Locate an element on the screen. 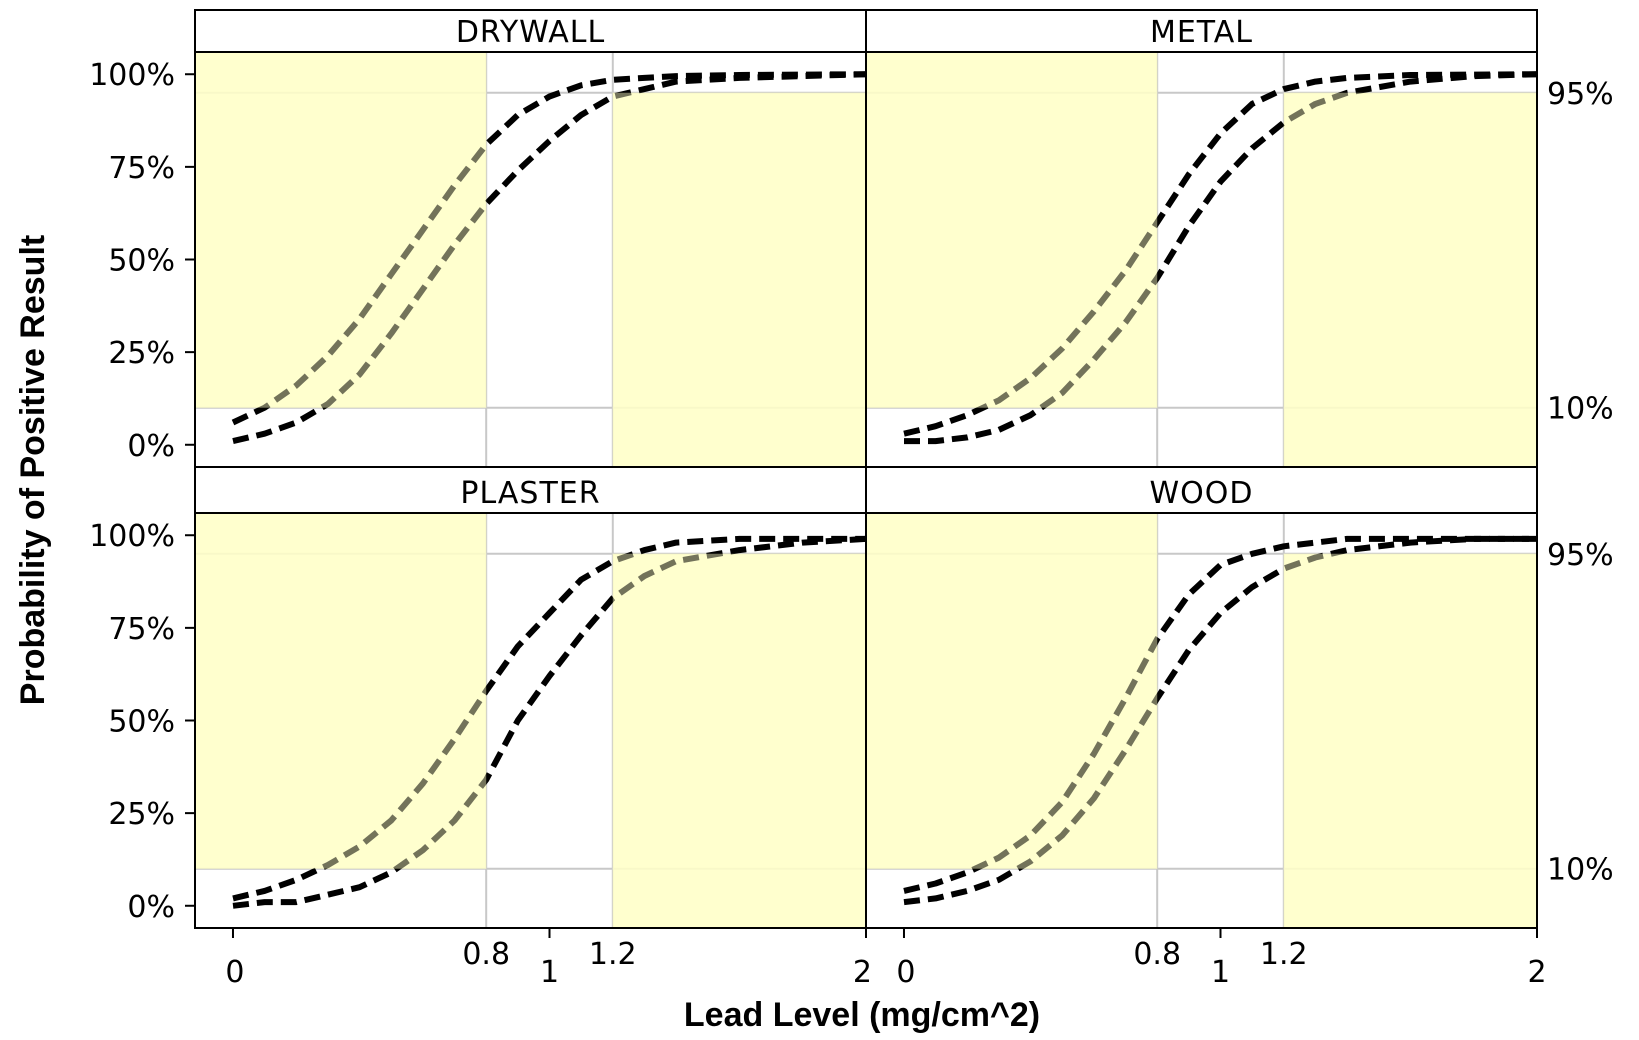 The image size is (1639, 1040). y-axis-tick-labels: 0% 25% 50% 75% 100% 0% 25% 50% 75% 100% is located at coordinates (132, 491).